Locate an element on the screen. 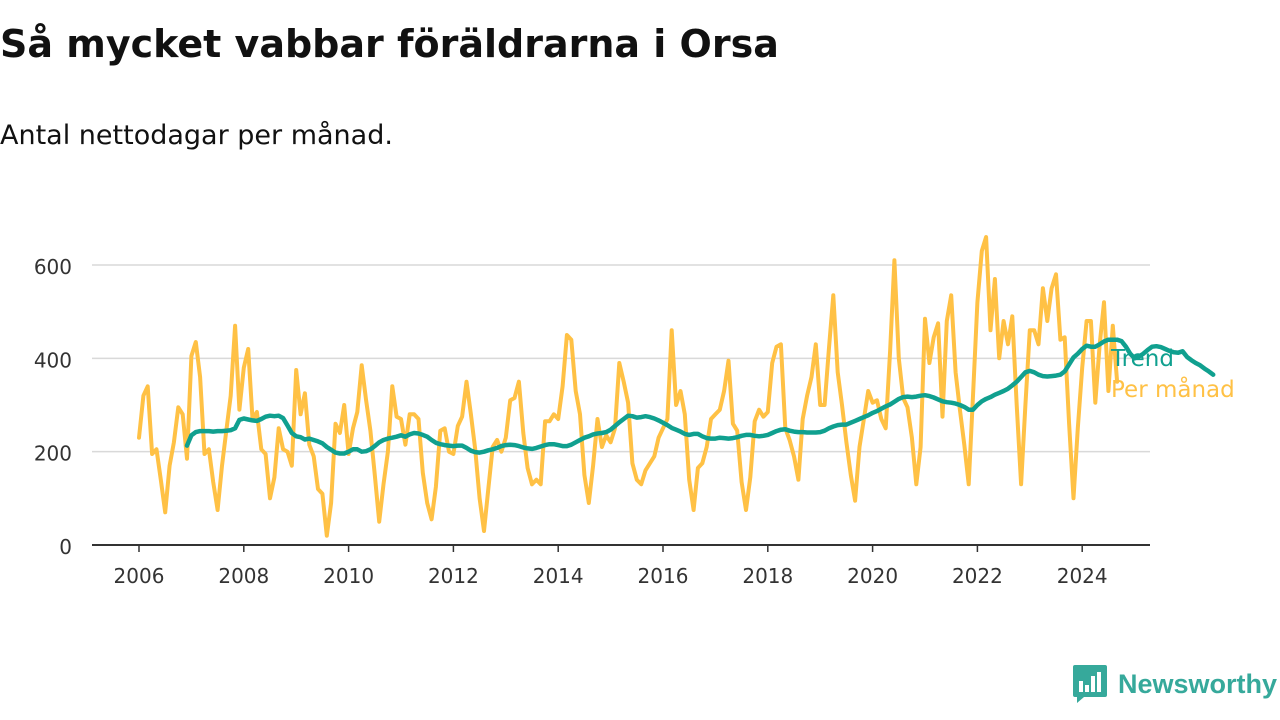  brand-name: Newsworthy is located at coordinates (1198, 683).